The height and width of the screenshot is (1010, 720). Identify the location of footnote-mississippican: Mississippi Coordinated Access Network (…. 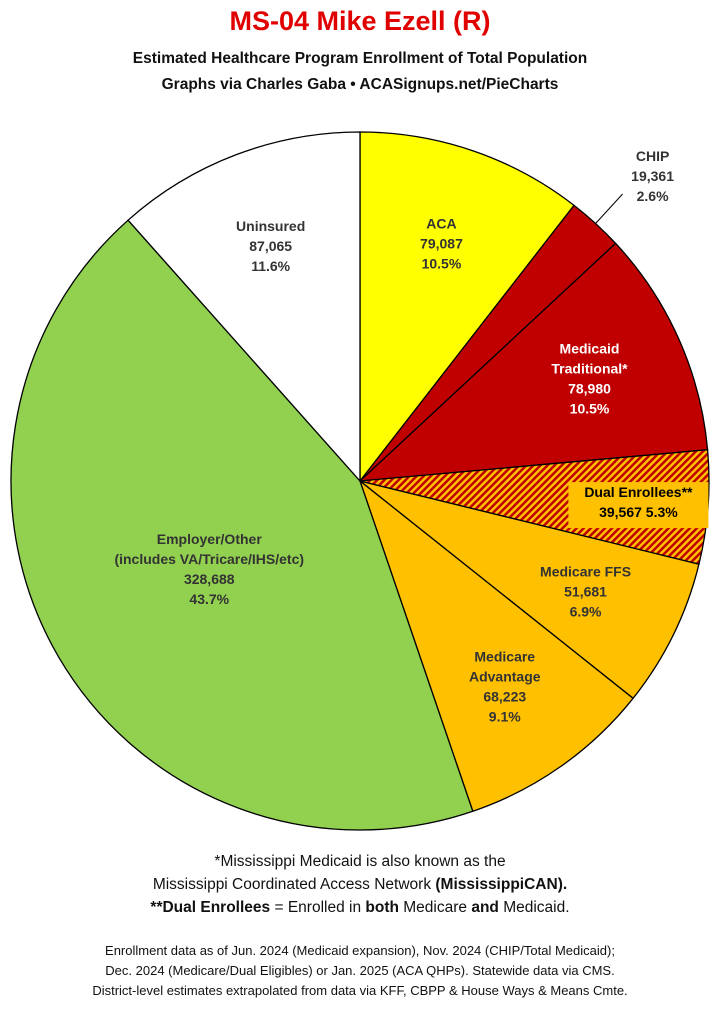
(360, 884).